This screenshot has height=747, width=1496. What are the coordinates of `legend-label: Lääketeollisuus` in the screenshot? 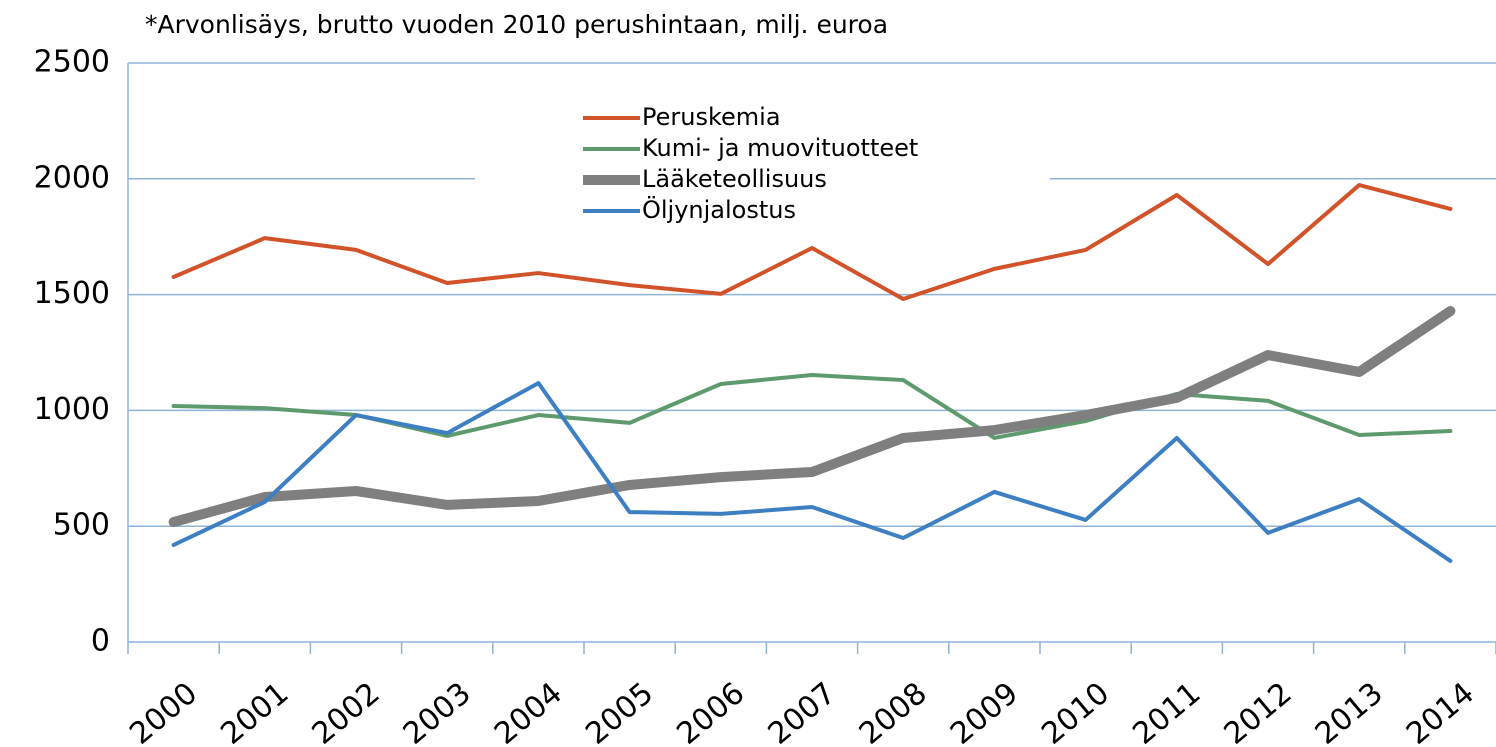 It's located at (734, 179).